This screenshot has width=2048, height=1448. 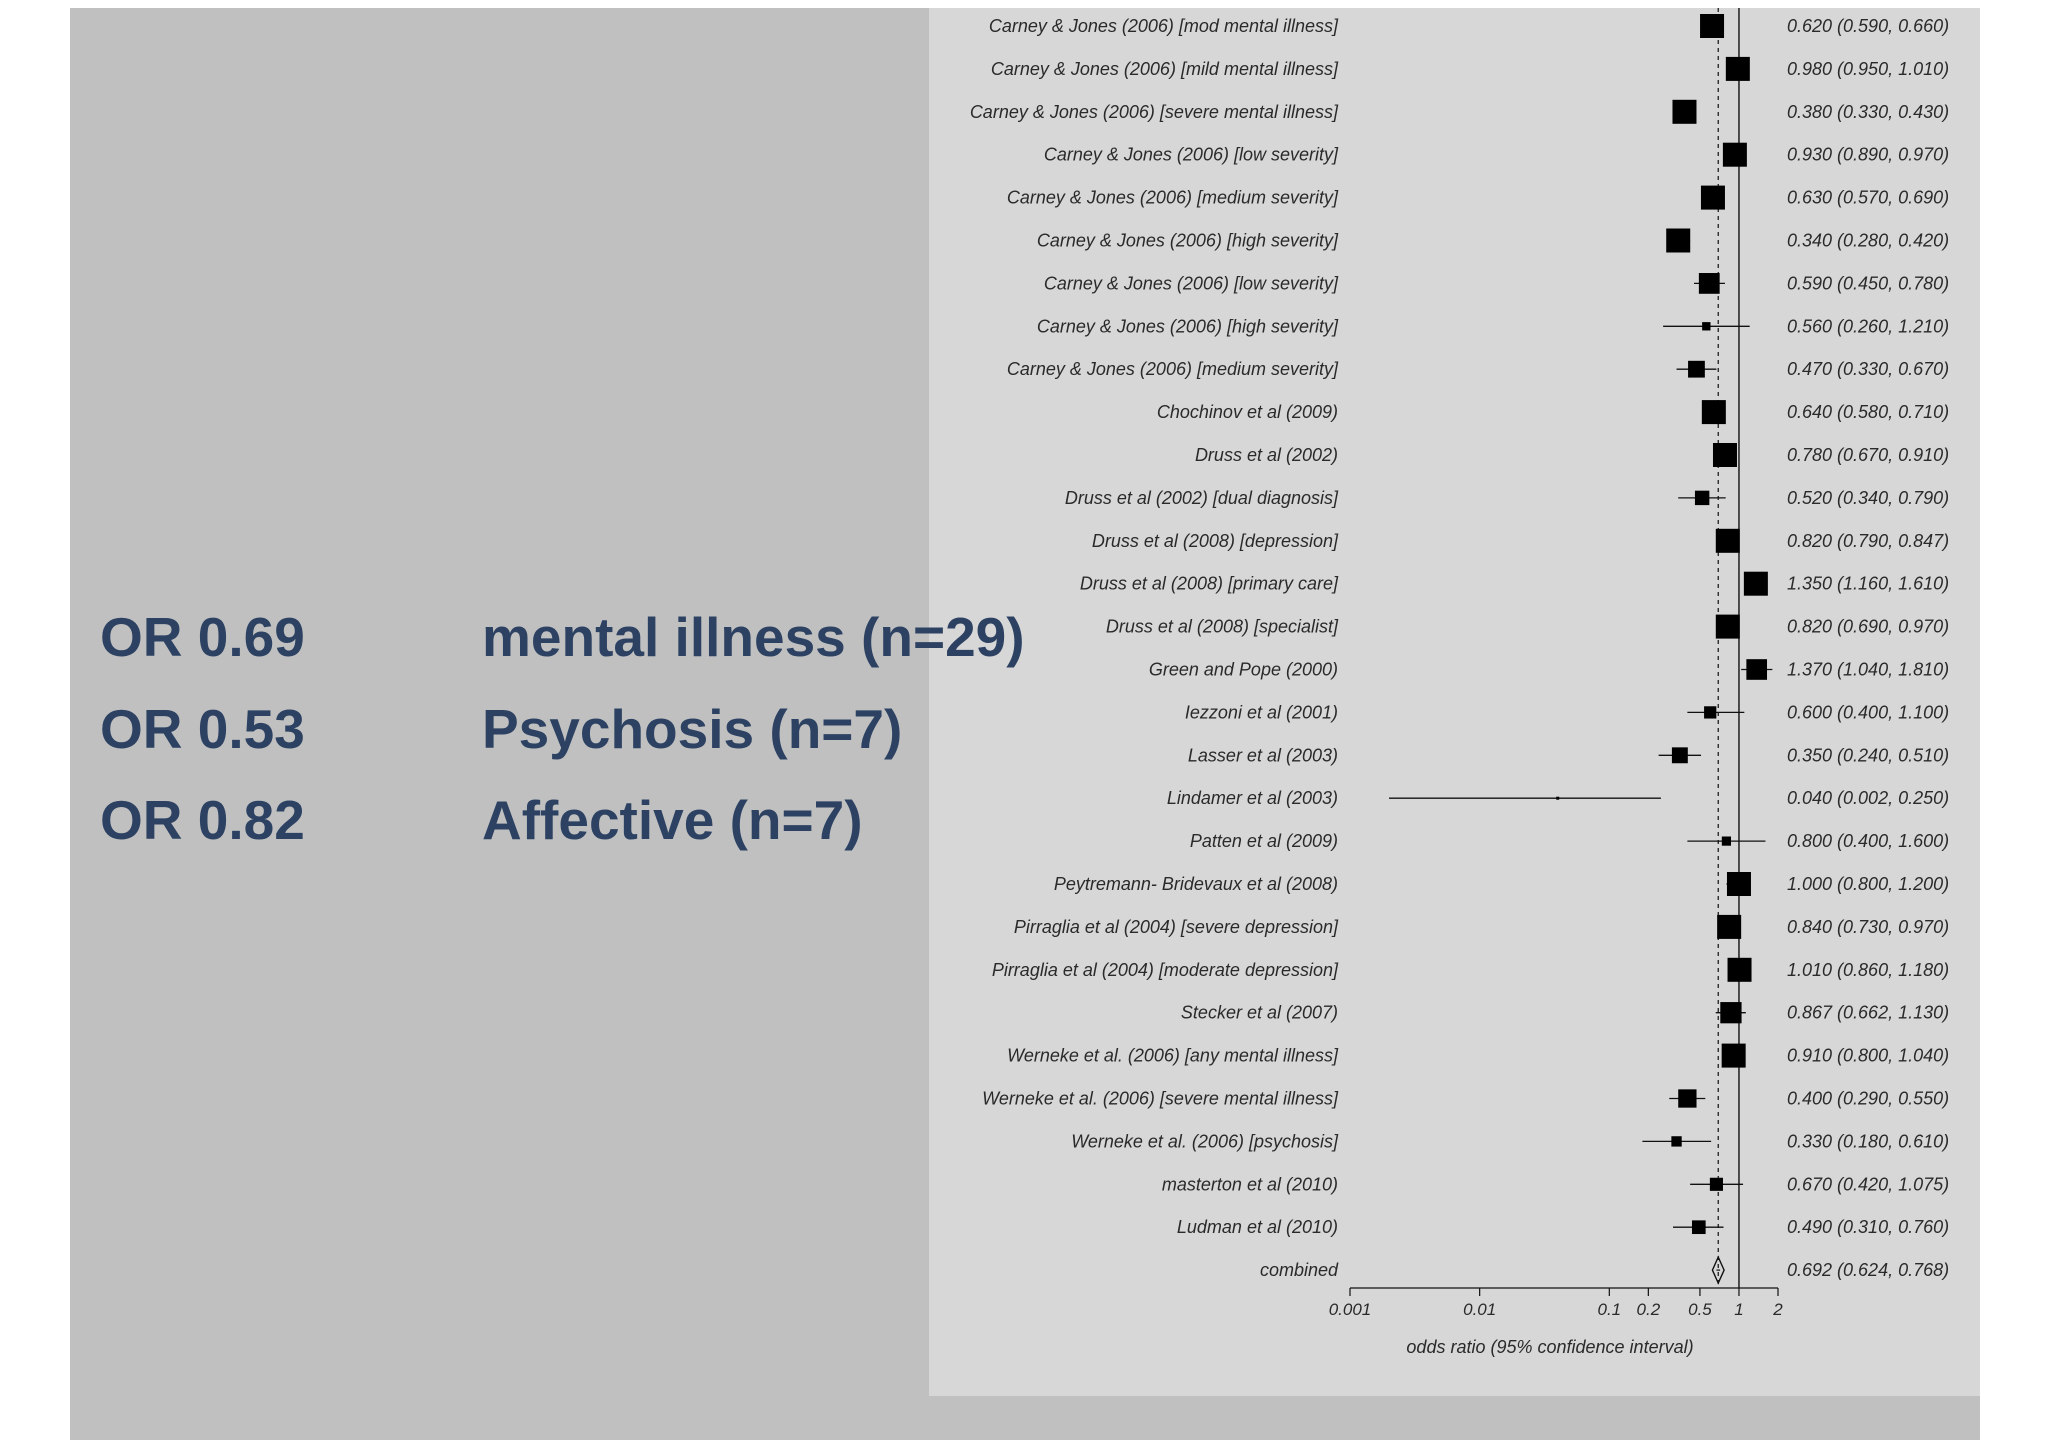 I want to click on summary-or-mental-illness: OR 0.69, so click(x=202, y=637).